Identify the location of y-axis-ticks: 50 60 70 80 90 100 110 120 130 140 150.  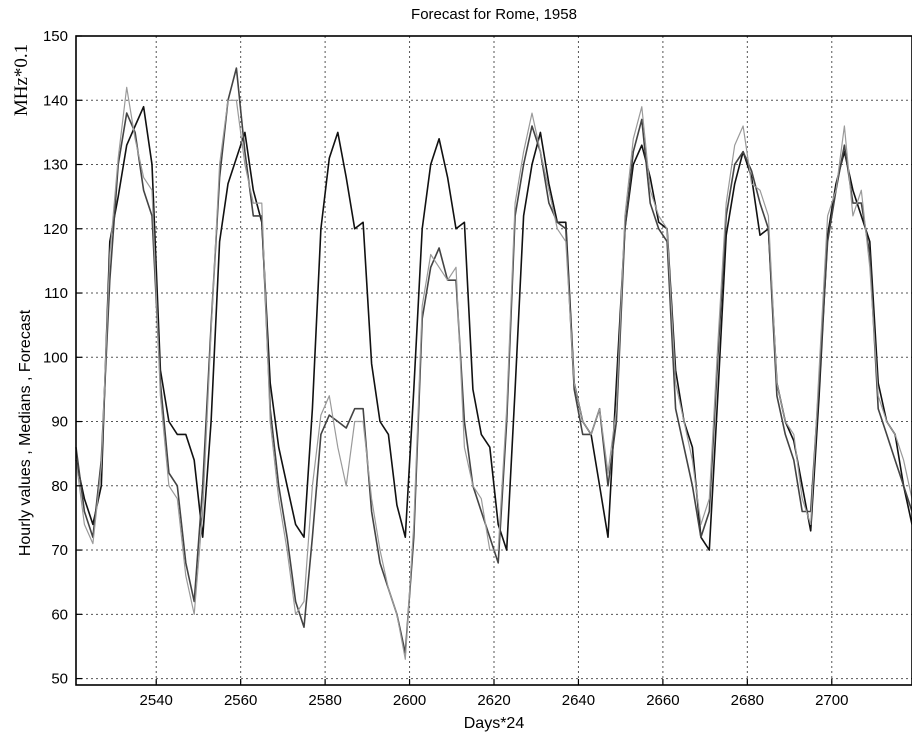
(62, 358).